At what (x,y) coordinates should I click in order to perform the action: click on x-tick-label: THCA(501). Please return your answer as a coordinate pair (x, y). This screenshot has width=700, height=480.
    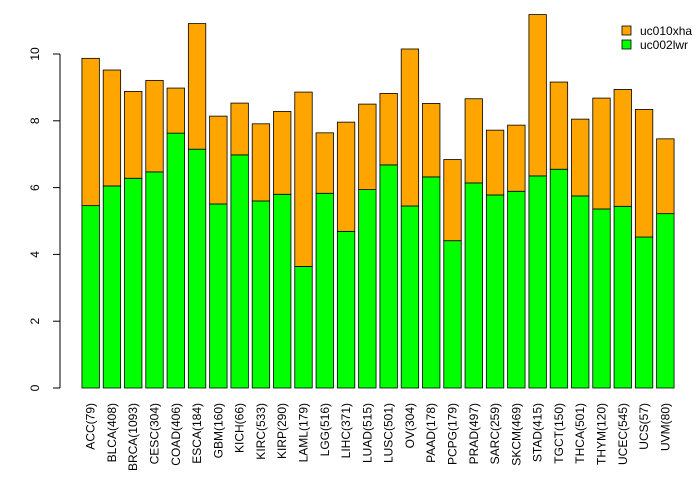
    Looking at the image, I should click on (580, 433).